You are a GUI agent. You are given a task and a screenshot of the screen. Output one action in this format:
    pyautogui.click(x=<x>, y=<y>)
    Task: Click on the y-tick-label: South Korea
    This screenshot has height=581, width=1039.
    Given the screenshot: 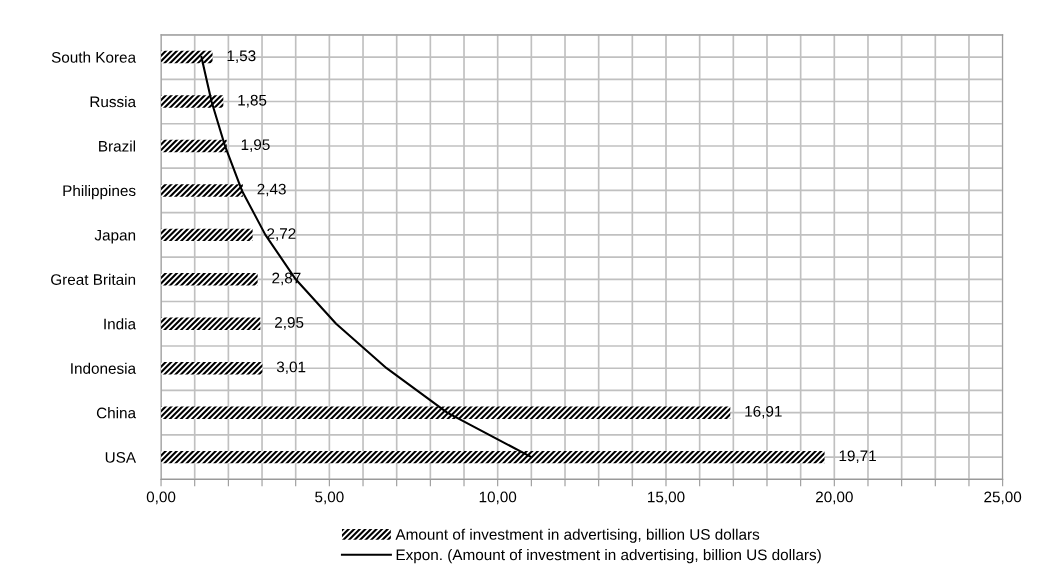 What is the action you would take?
    pyautogui.click(x=94, y=57)
    